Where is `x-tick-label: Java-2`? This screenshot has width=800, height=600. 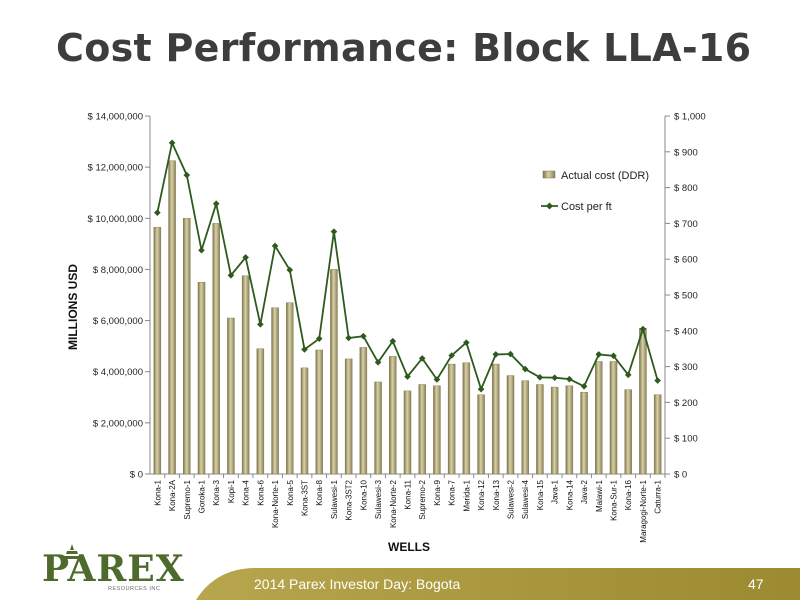 x-tick-label: Java-2 is located at coordinates (584, 491).